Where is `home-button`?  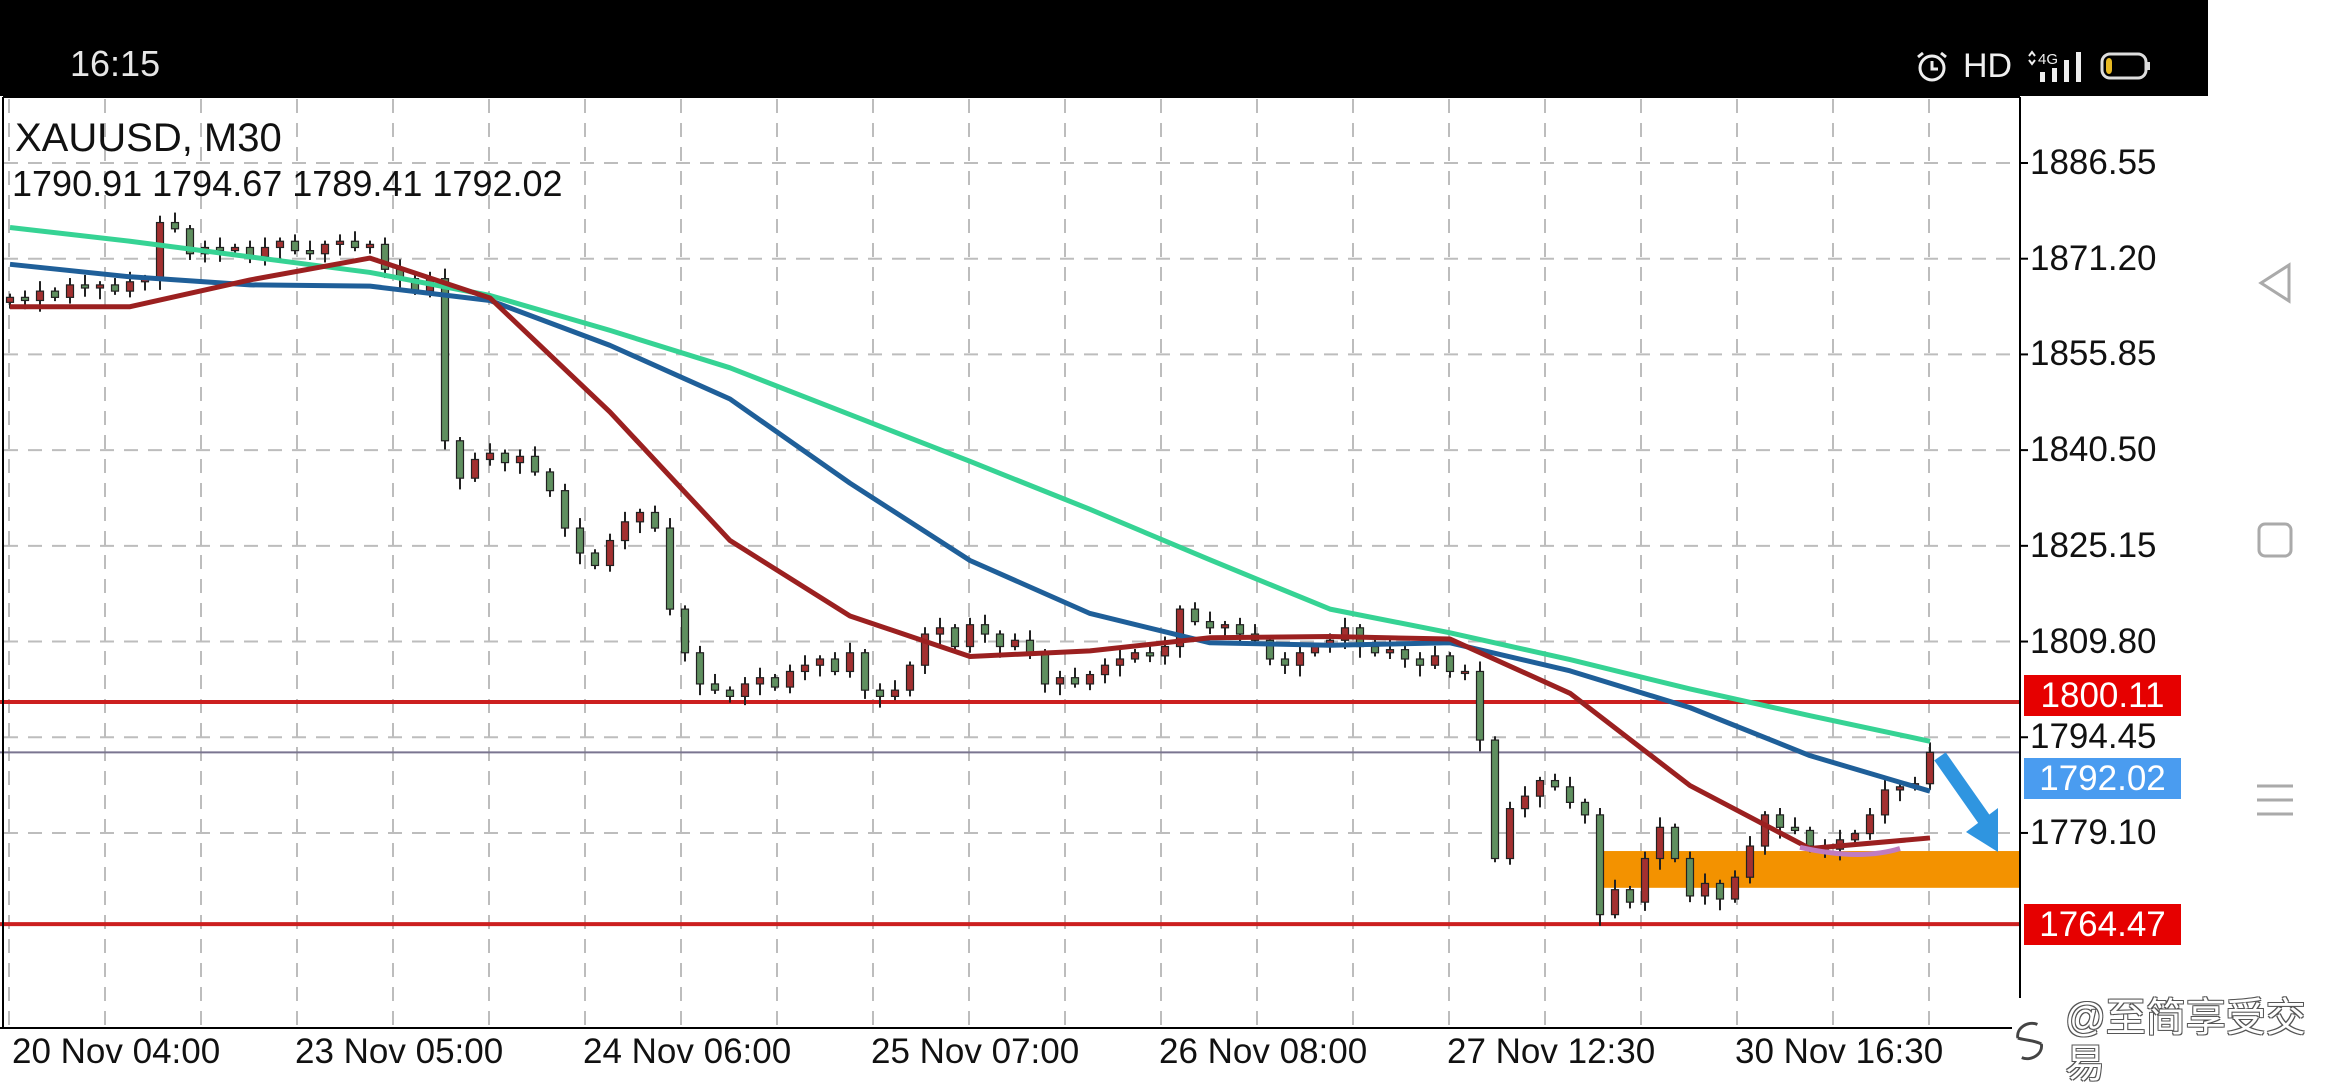 home-button is located at coordinates (2275, 540).